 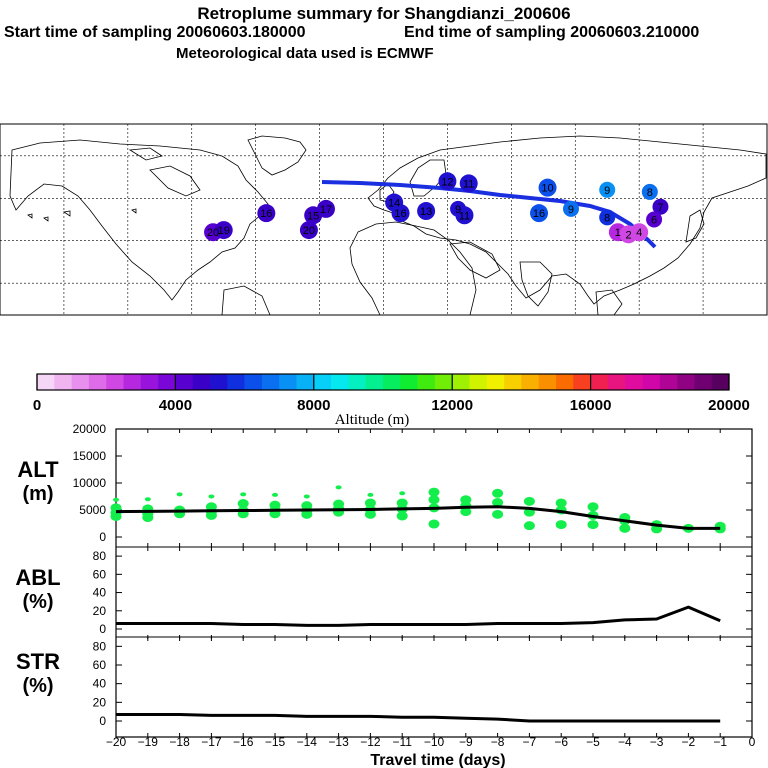 I want to click on abl-panel-unit: (%), so click(x=37, y=602).